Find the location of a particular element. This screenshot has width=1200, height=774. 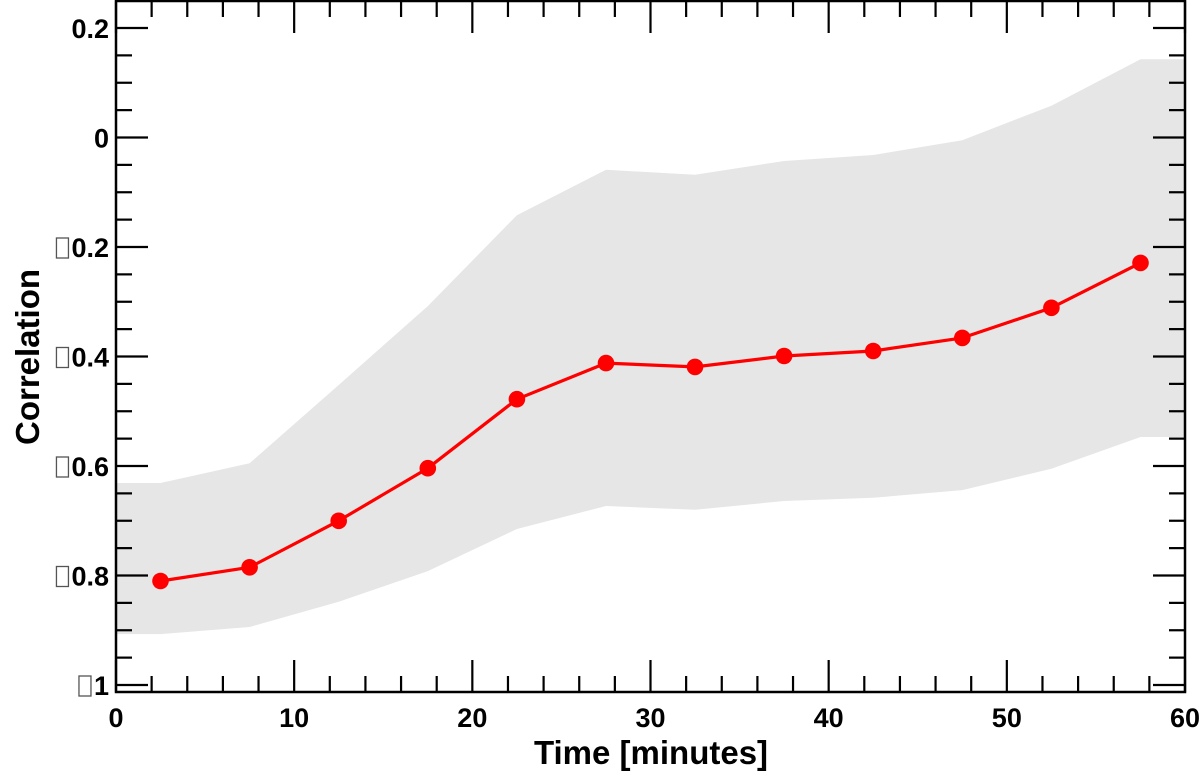

x-tick-label: 40 is located at coordinates (829, 718).